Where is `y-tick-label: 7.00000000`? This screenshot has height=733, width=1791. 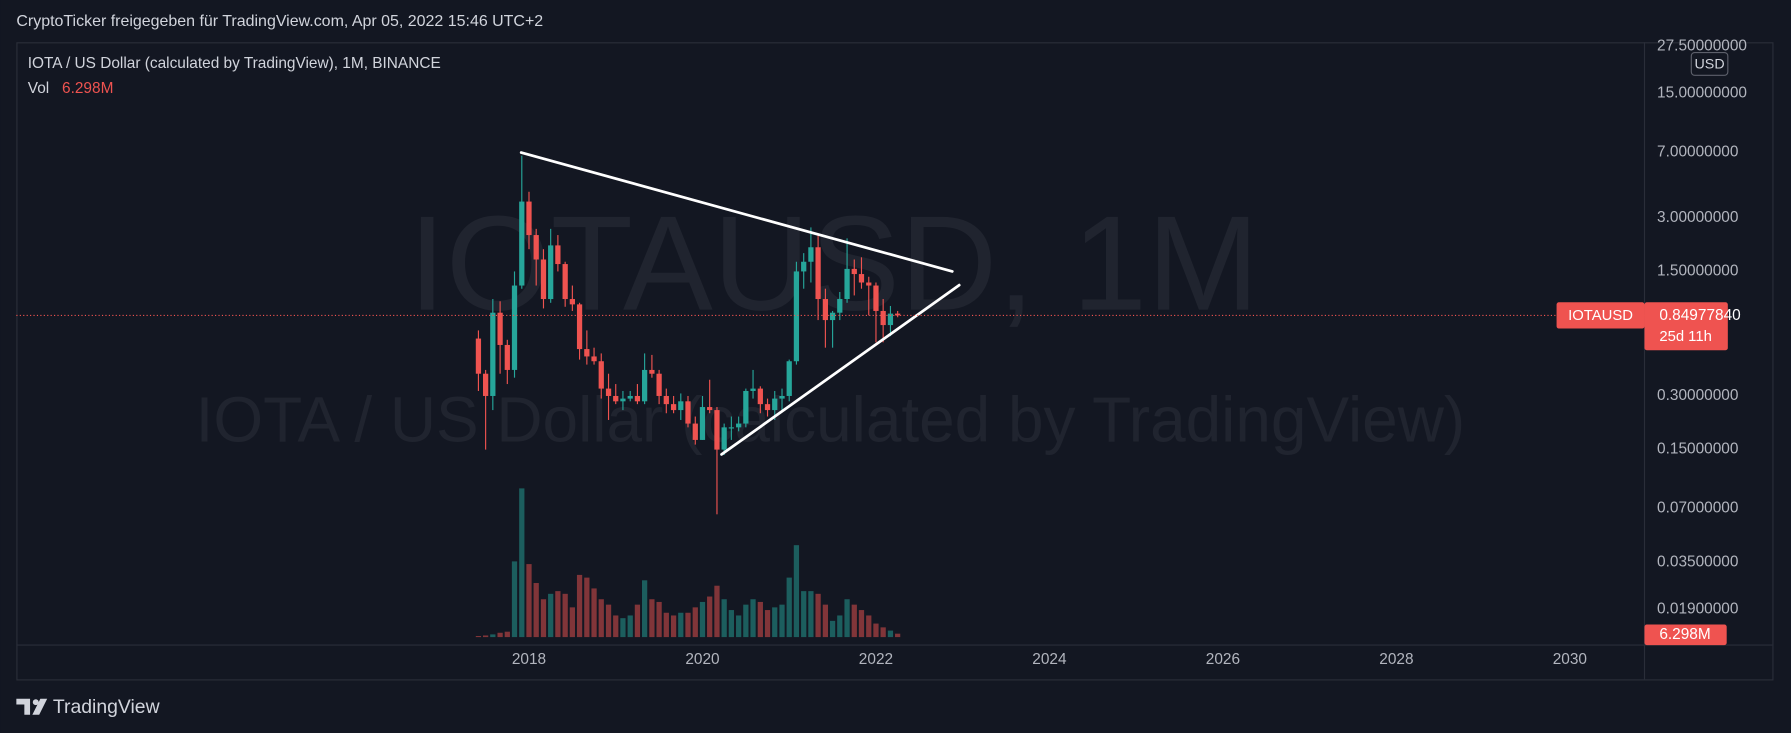 y-tick-label: 7.00000000 is located at coordinates (1697, 151).